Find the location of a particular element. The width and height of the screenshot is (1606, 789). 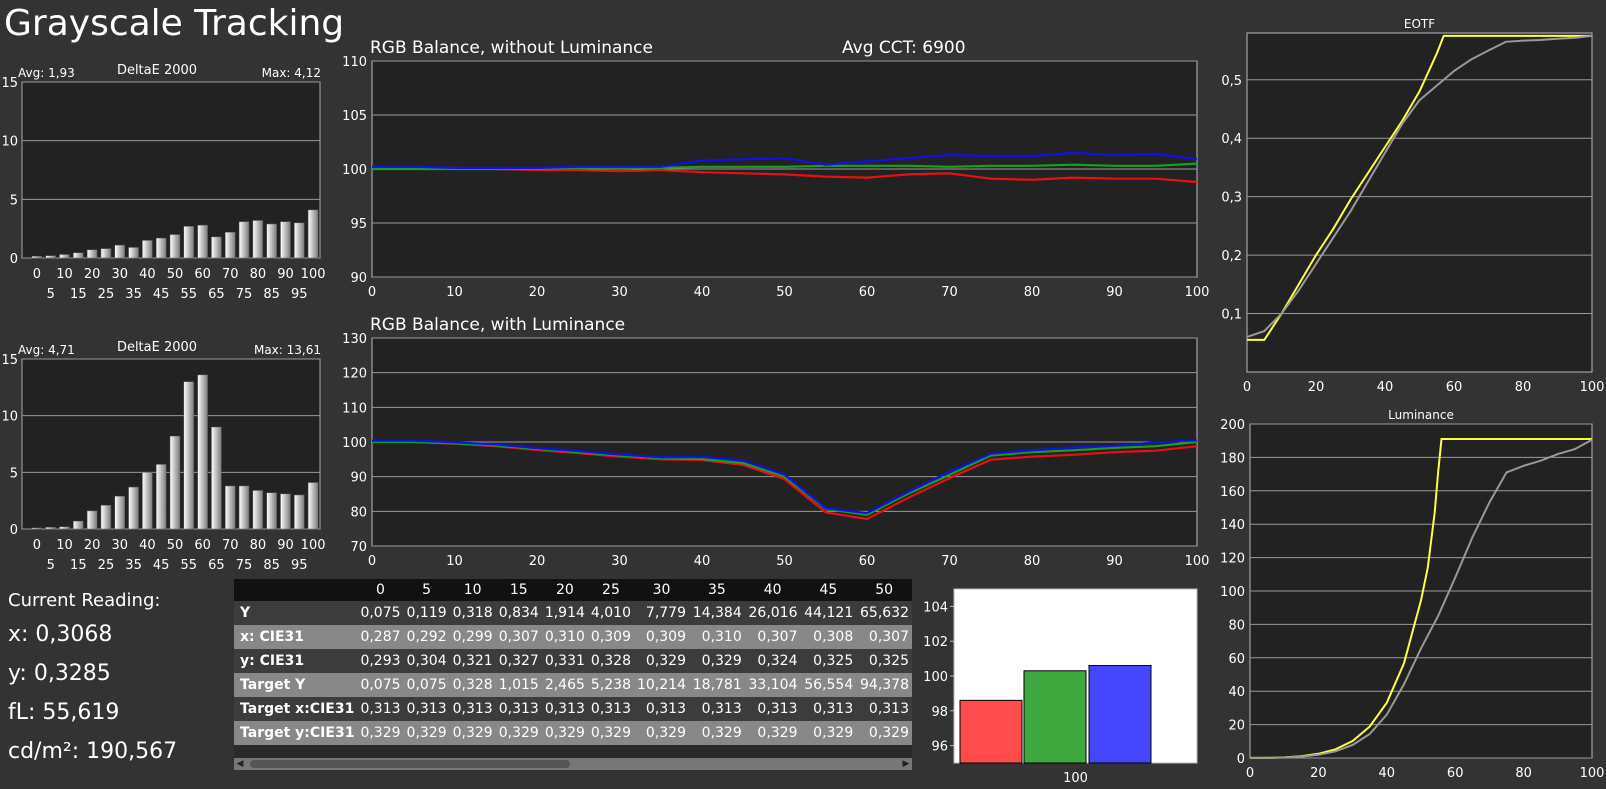

max-label: Max: 13,61 is located at coordinates (287, 350).